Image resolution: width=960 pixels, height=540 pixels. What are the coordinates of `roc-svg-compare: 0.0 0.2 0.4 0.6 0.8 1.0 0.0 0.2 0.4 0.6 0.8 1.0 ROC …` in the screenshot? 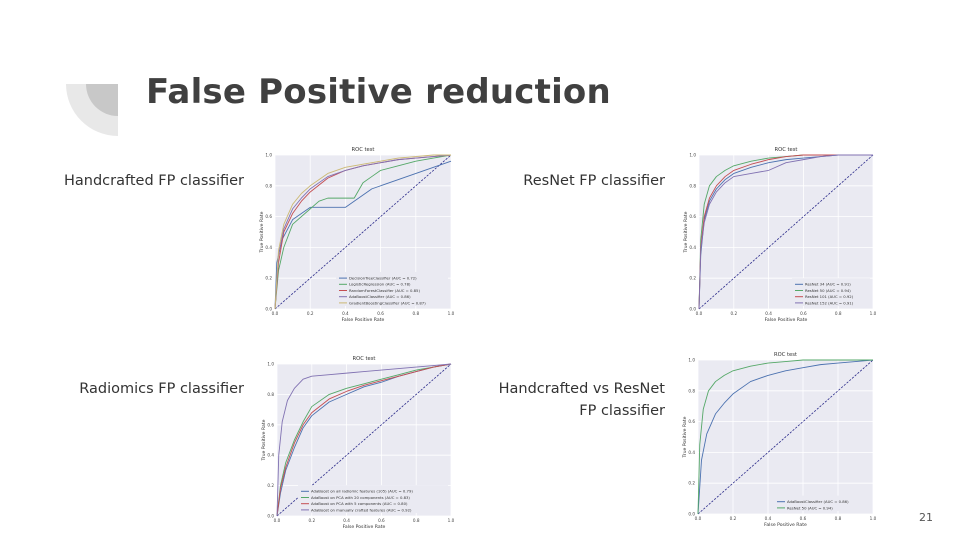 It's located at (779, 439).